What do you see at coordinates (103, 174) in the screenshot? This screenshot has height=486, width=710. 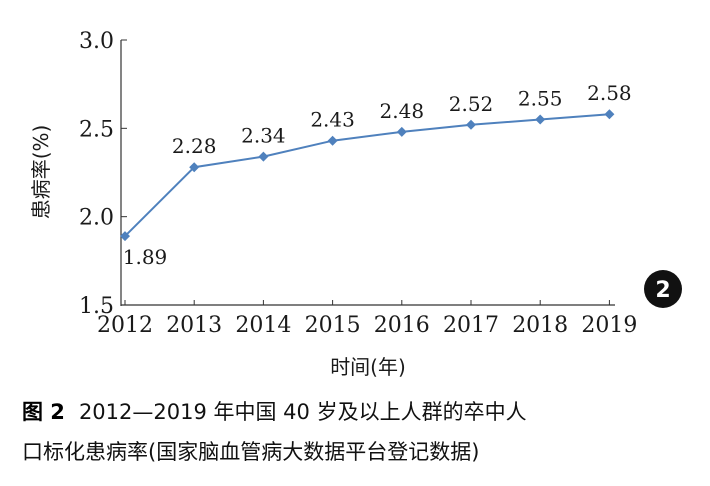 I see `y-tick-group: 1.5 2.0 2.5 3.0` at bounding box center [103, 174].